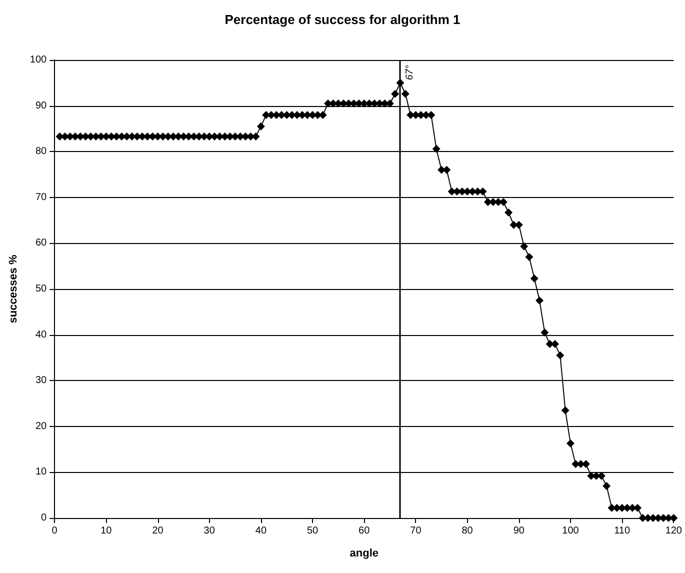 The width and height of the screenshot is (685, 573). Describe the element at coordinates (41, 152) in the screenshot. I see `y-tick-label: 80` at that location.